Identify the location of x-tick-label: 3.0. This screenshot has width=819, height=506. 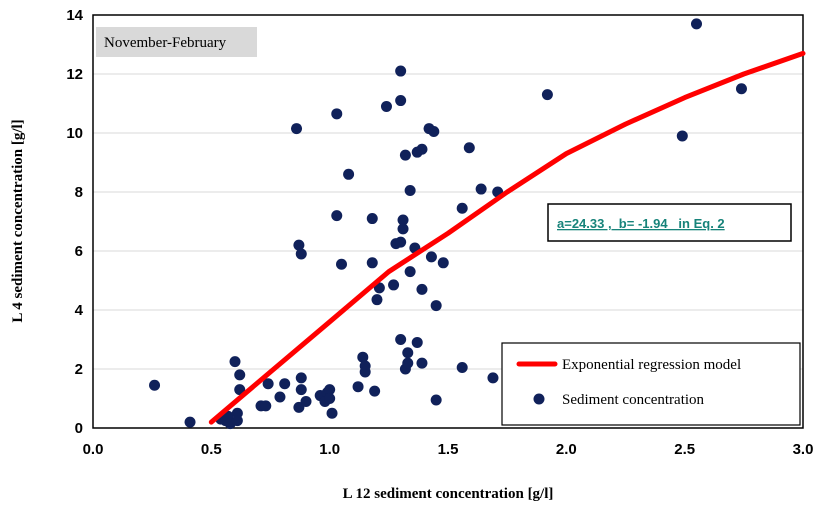
(803, 449).